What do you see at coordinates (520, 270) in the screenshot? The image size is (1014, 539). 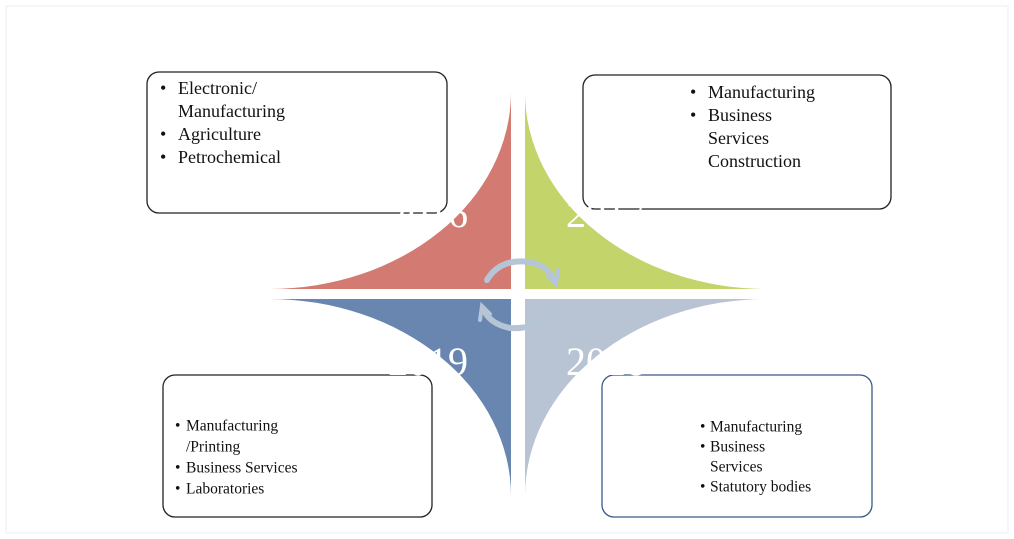 I see `arrow-top` at bounding box center [520, 270].